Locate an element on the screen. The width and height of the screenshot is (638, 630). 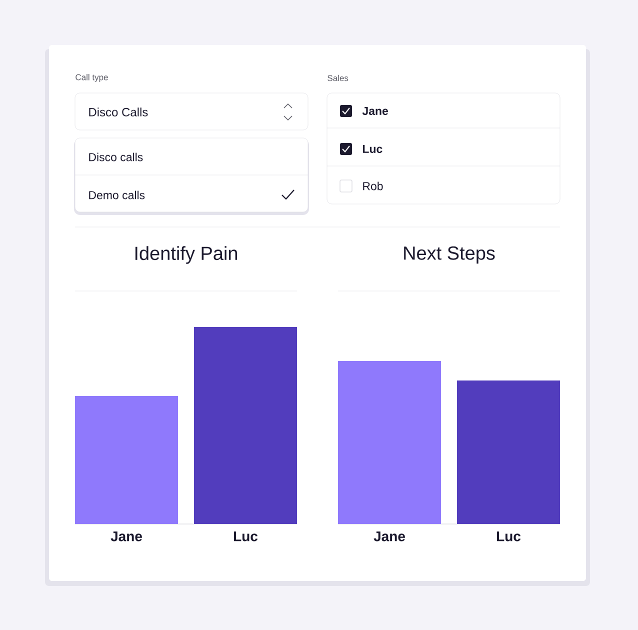
text: Sales is located at coordinates (338, 78).